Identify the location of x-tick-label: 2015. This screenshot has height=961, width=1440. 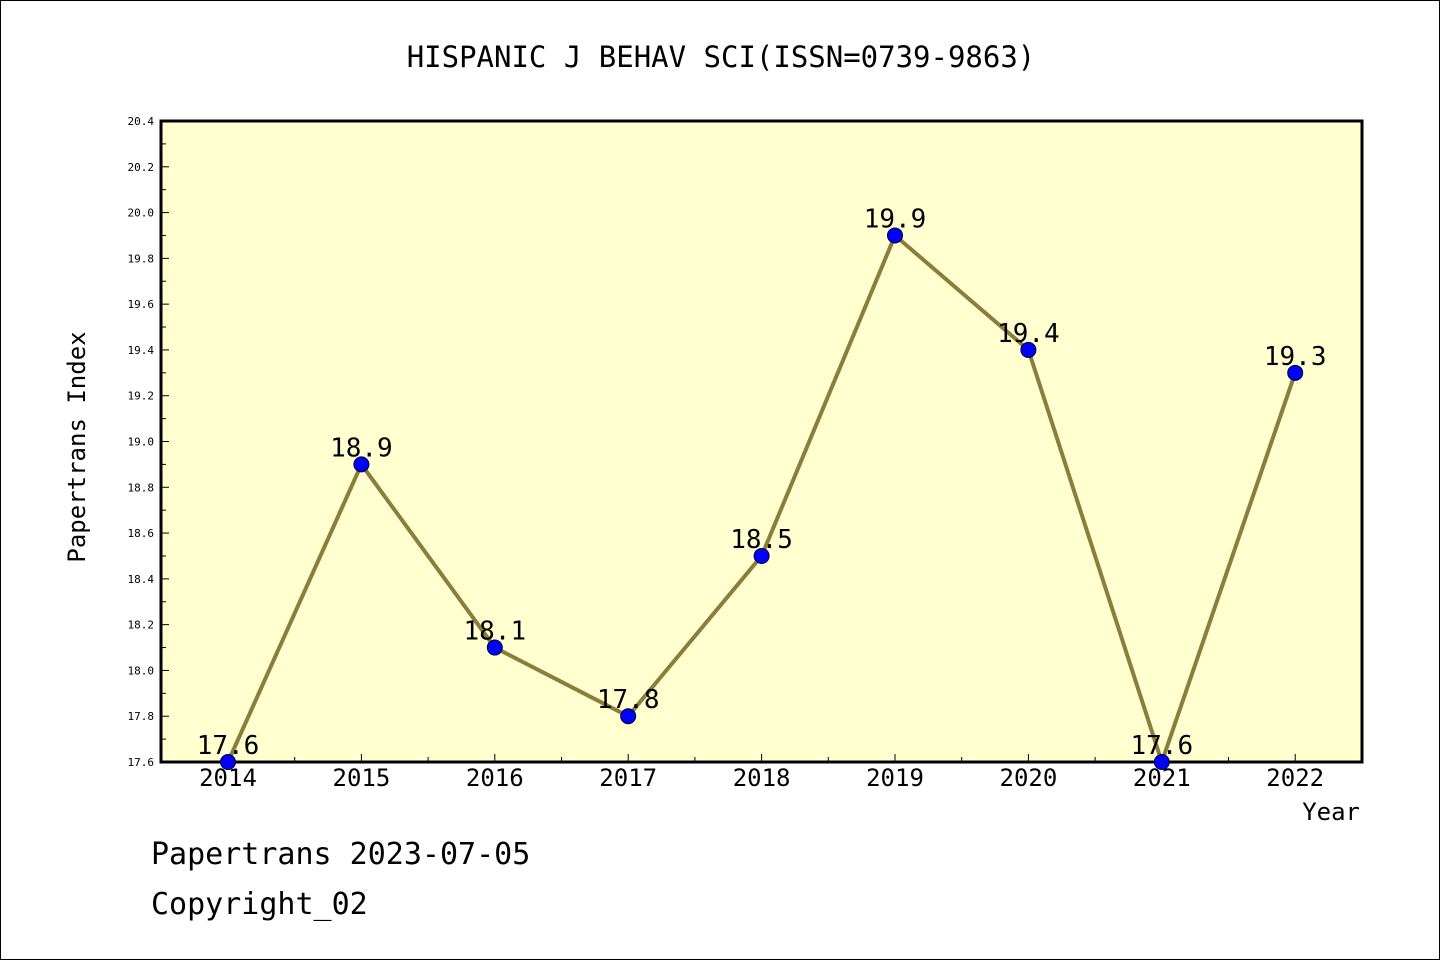
(362, 778).